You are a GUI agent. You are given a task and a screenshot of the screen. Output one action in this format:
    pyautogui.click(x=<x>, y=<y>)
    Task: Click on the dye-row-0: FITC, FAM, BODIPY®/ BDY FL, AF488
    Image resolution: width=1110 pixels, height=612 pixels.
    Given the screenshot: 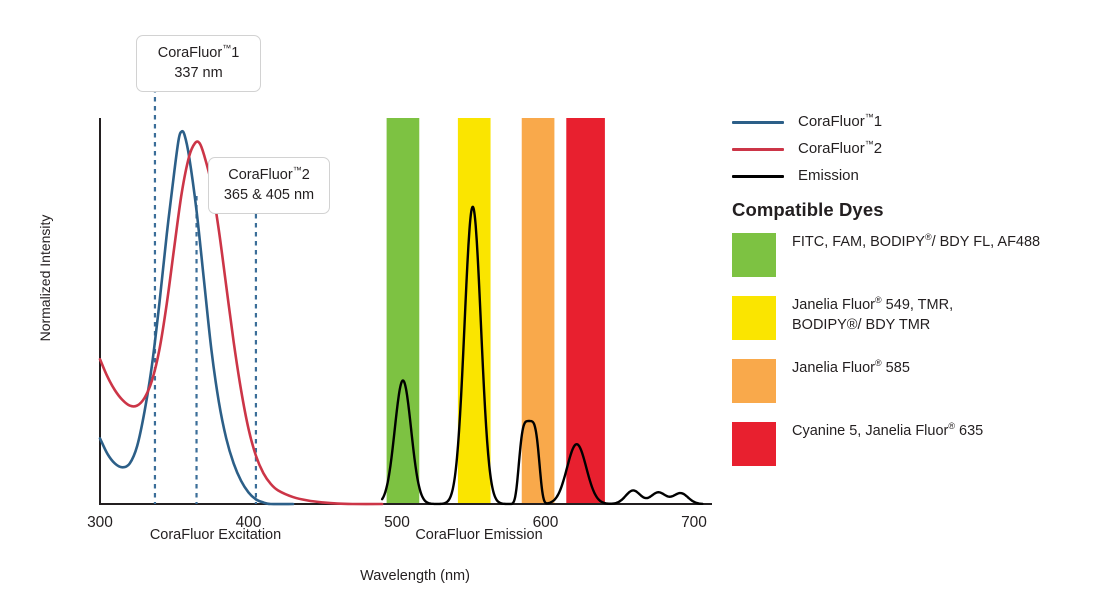 What is the action you would take?
    pyautogui.click(x=921, y=255)
    